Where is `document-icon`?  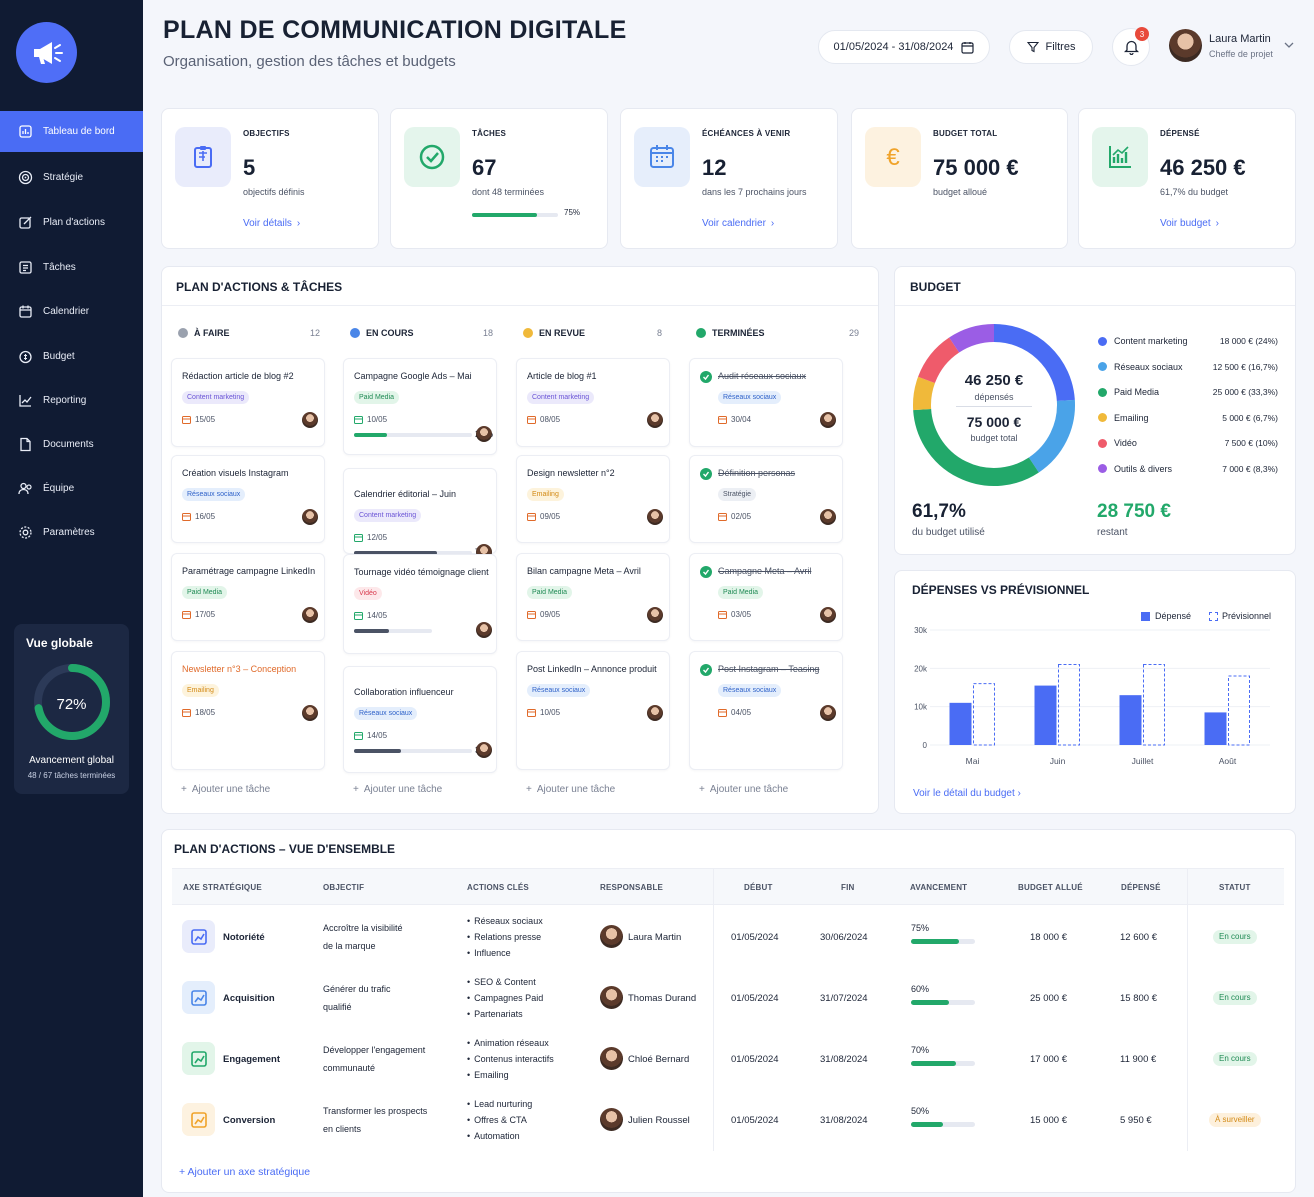
document-icon is located at coordinates (25, 444).